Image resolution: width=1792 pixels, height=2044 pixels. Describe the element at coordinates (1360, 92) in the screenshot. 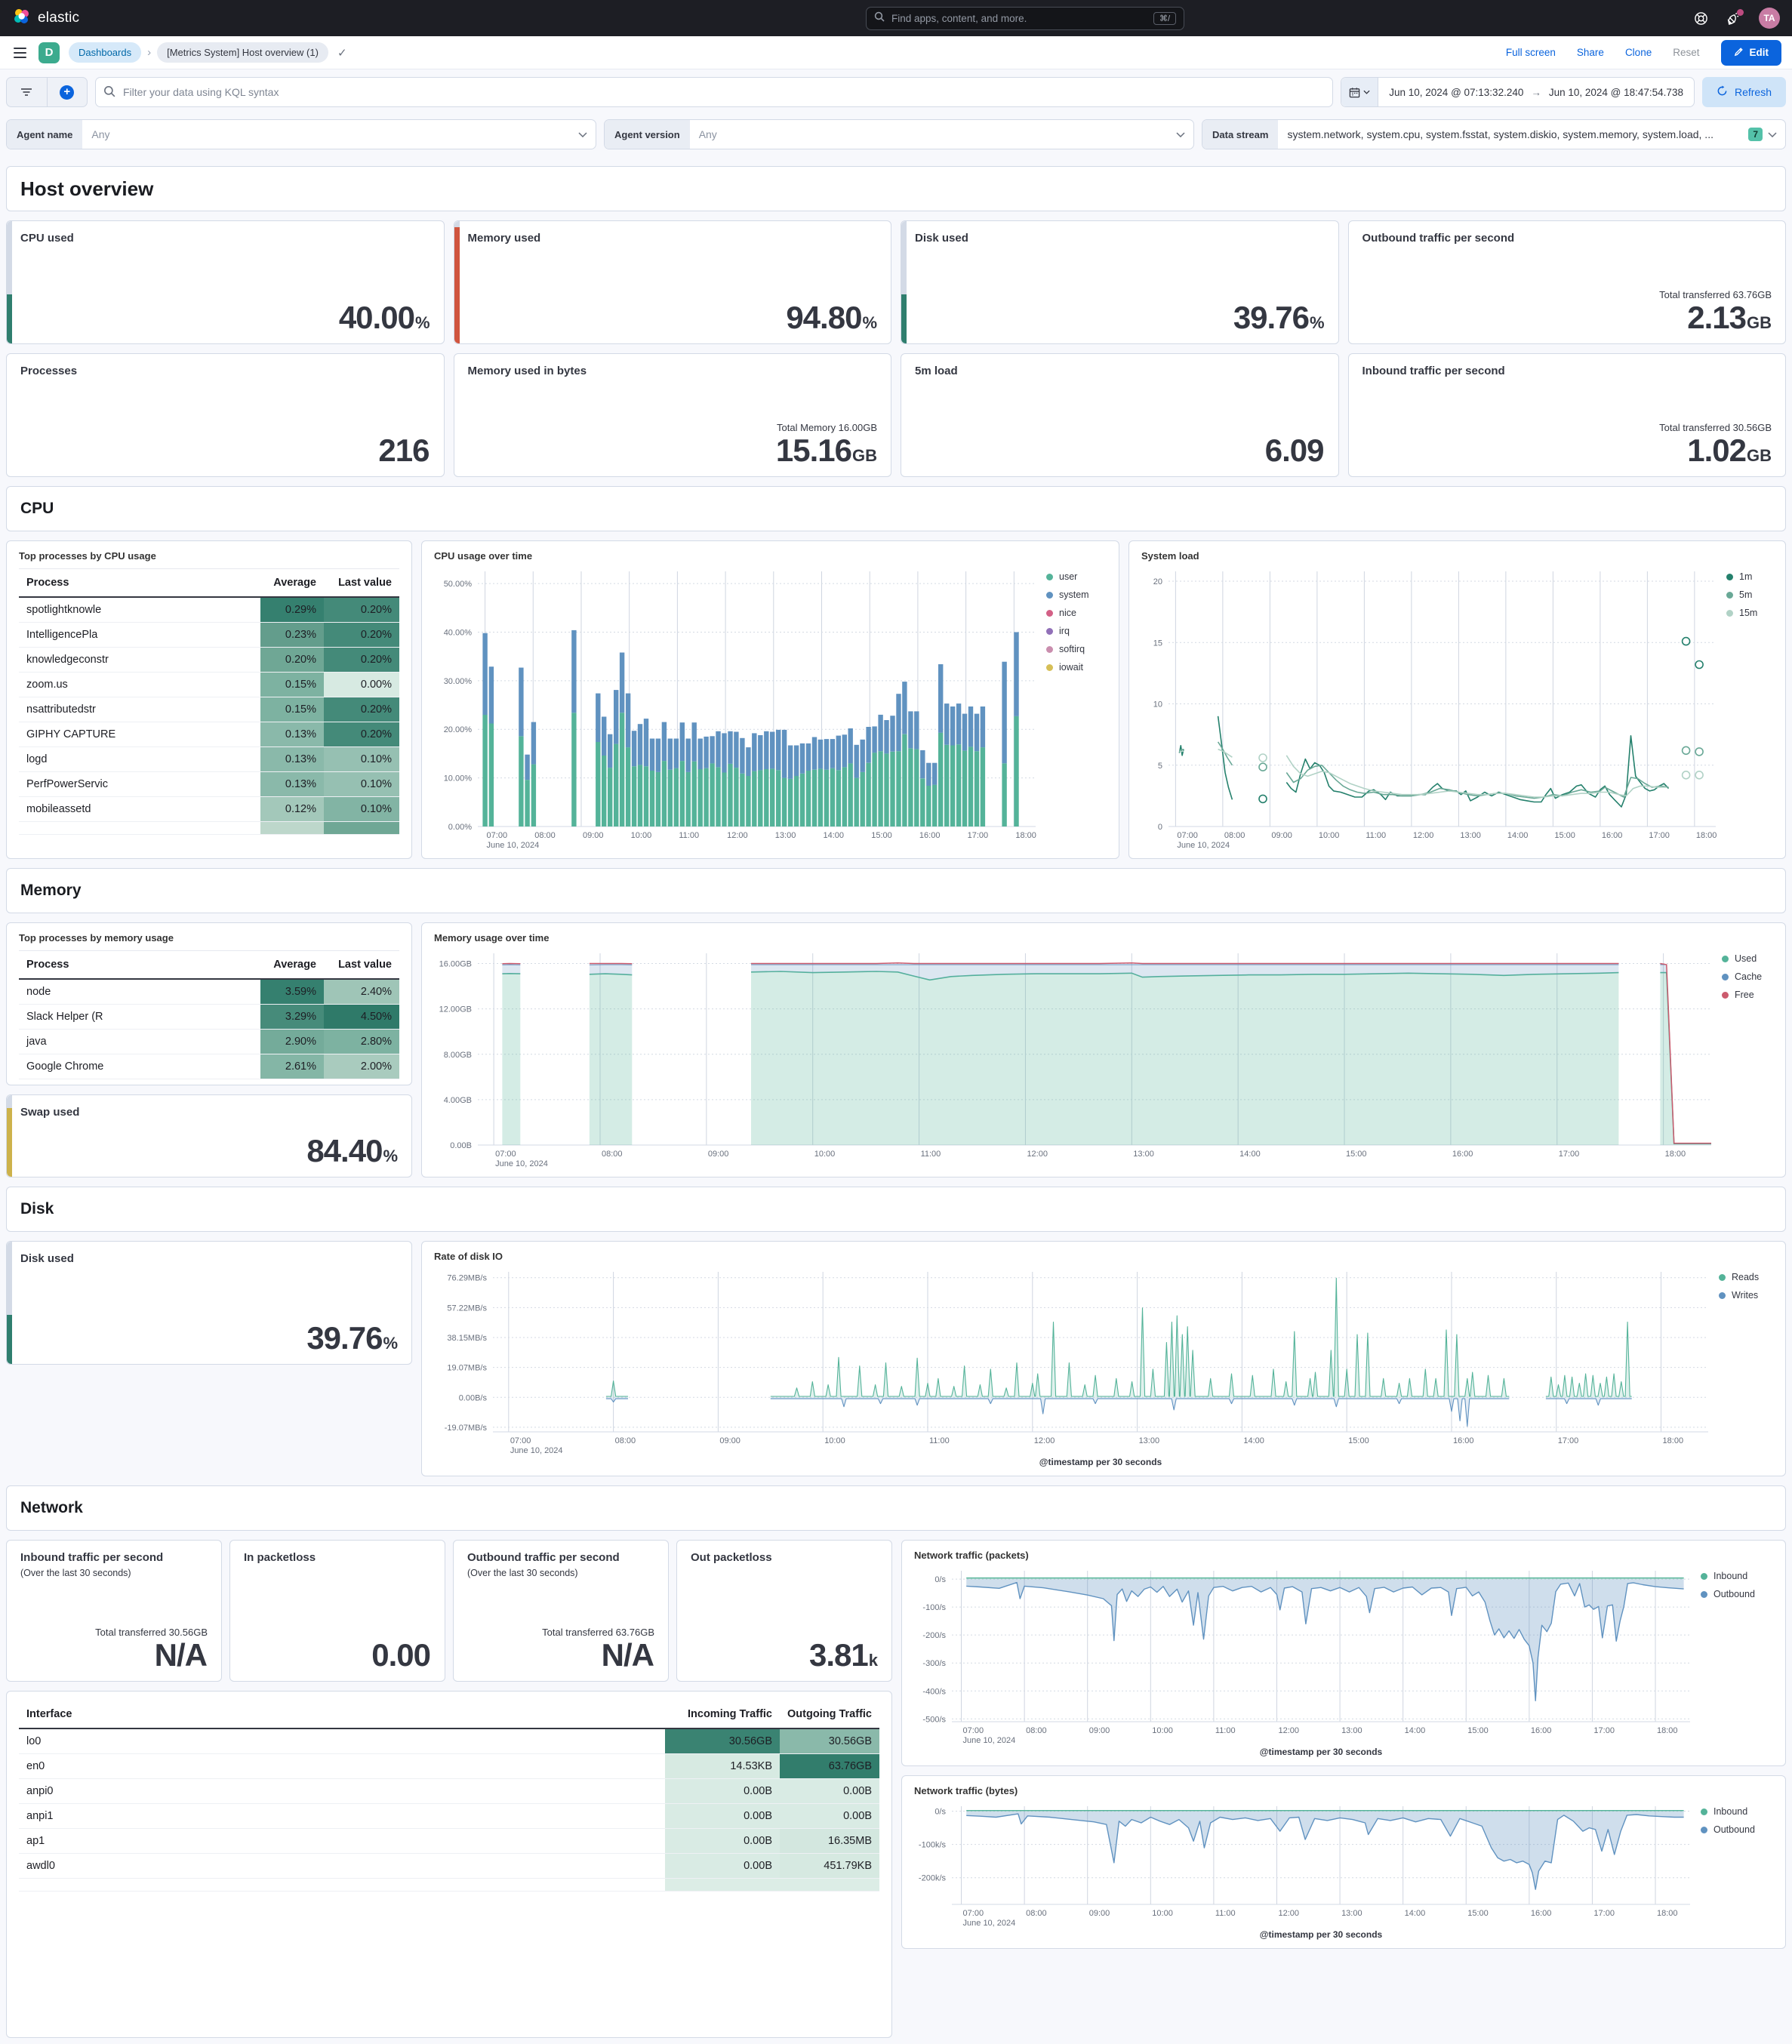

I see `calendar-button` at that location.